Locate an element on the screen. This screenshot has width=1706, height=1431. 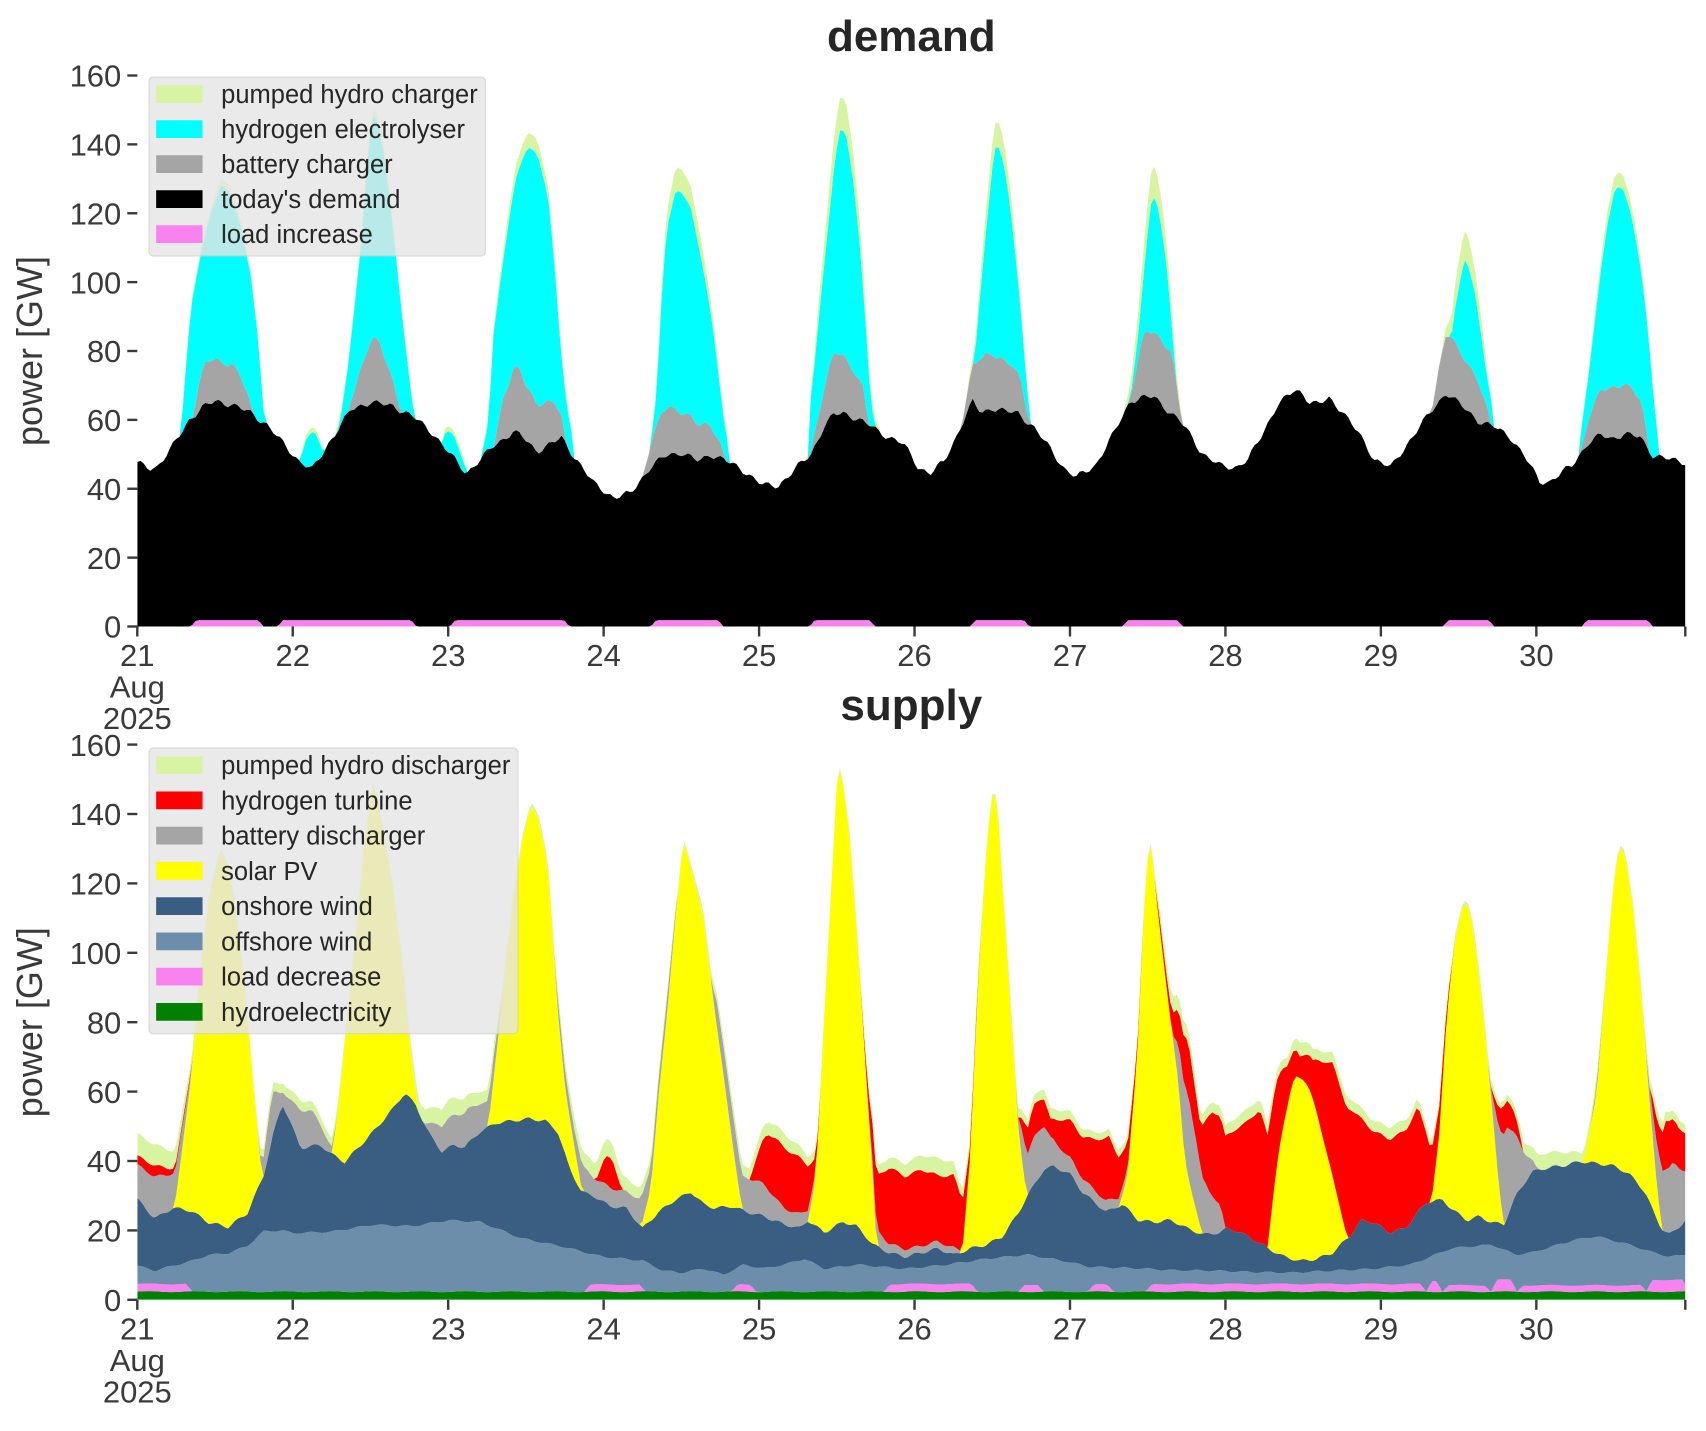
svg-text: hydroelectricity is located at coordinates (306, 1013).